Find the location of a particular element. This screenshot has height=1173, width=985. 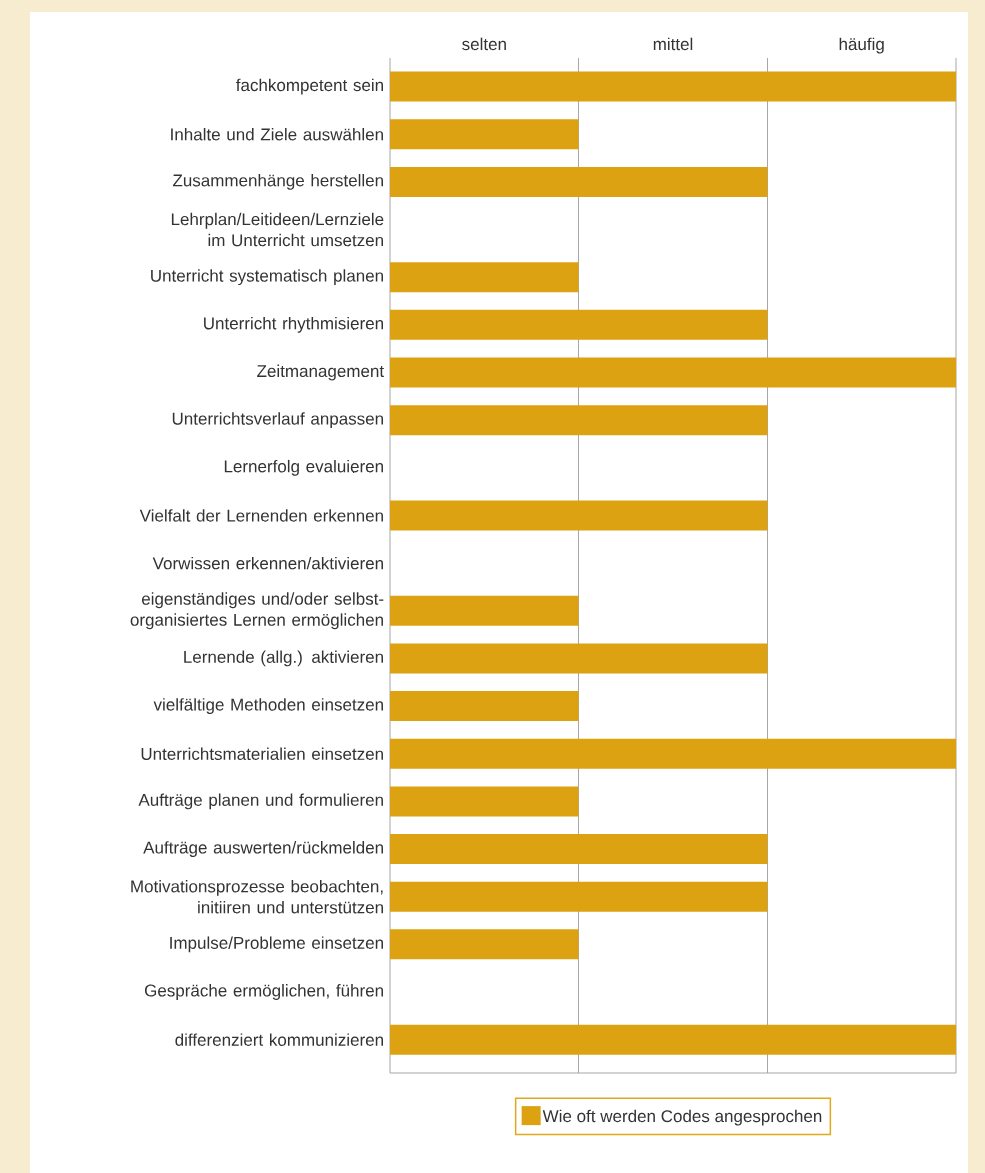

y-tick-label: Motivationsprozesse beobachten, initiiren und unterstützen is located at coordinates (257, 896).